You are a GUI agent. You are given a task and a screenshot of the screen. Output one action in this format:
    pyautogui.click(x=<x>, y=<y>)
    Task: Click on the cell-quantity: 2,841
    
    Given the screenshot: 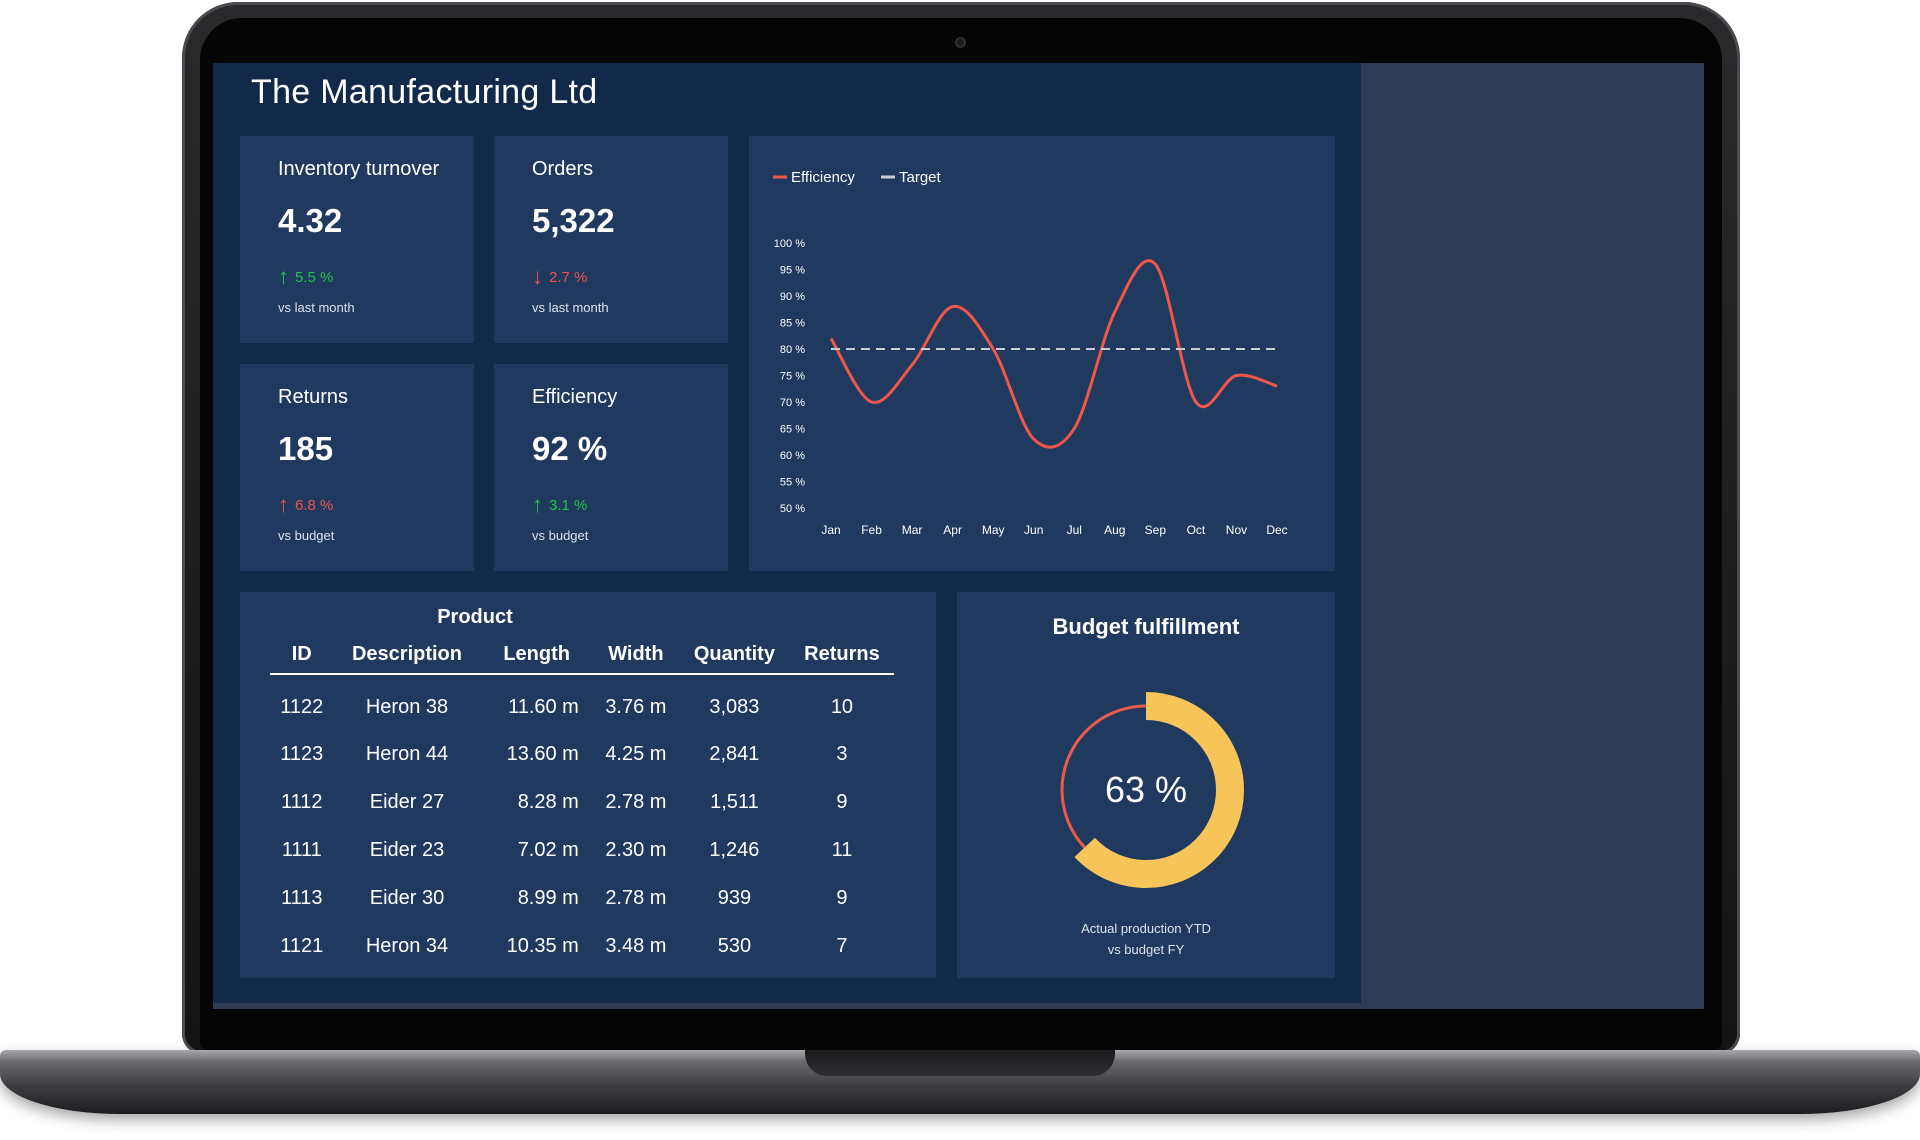 What is the action you would take?
    pyautogui.click(x=734, y=753)
    